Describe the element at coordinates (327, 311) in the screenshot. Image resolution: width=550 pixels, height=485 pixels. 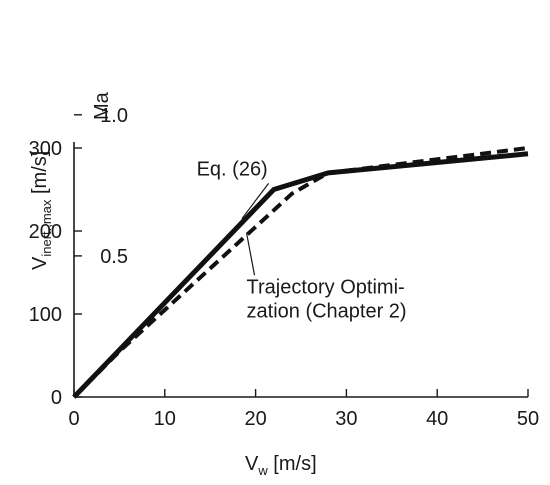
I see `annotation-line: zation (Chapter 2)` at that location.